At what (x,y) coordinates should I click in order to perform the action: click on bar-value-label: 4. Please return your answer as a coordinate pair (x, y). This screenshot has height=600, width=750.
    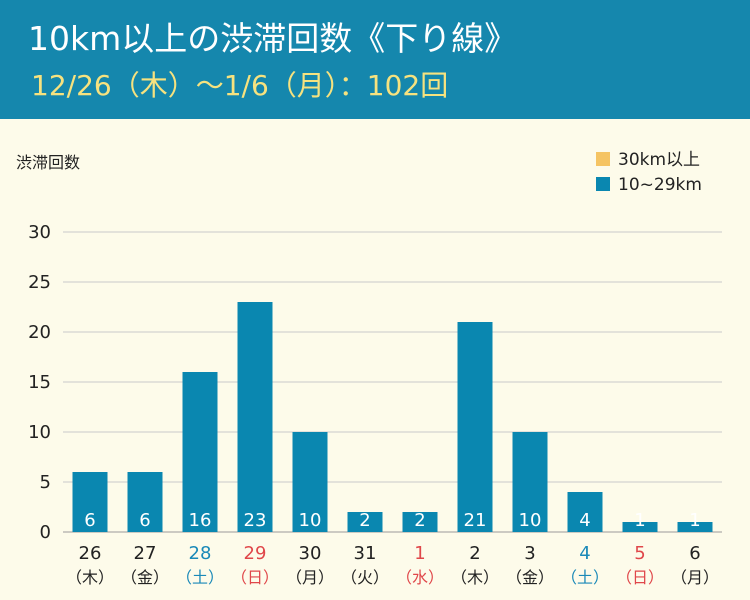
    Looking at the image, I should click on (584, 520).